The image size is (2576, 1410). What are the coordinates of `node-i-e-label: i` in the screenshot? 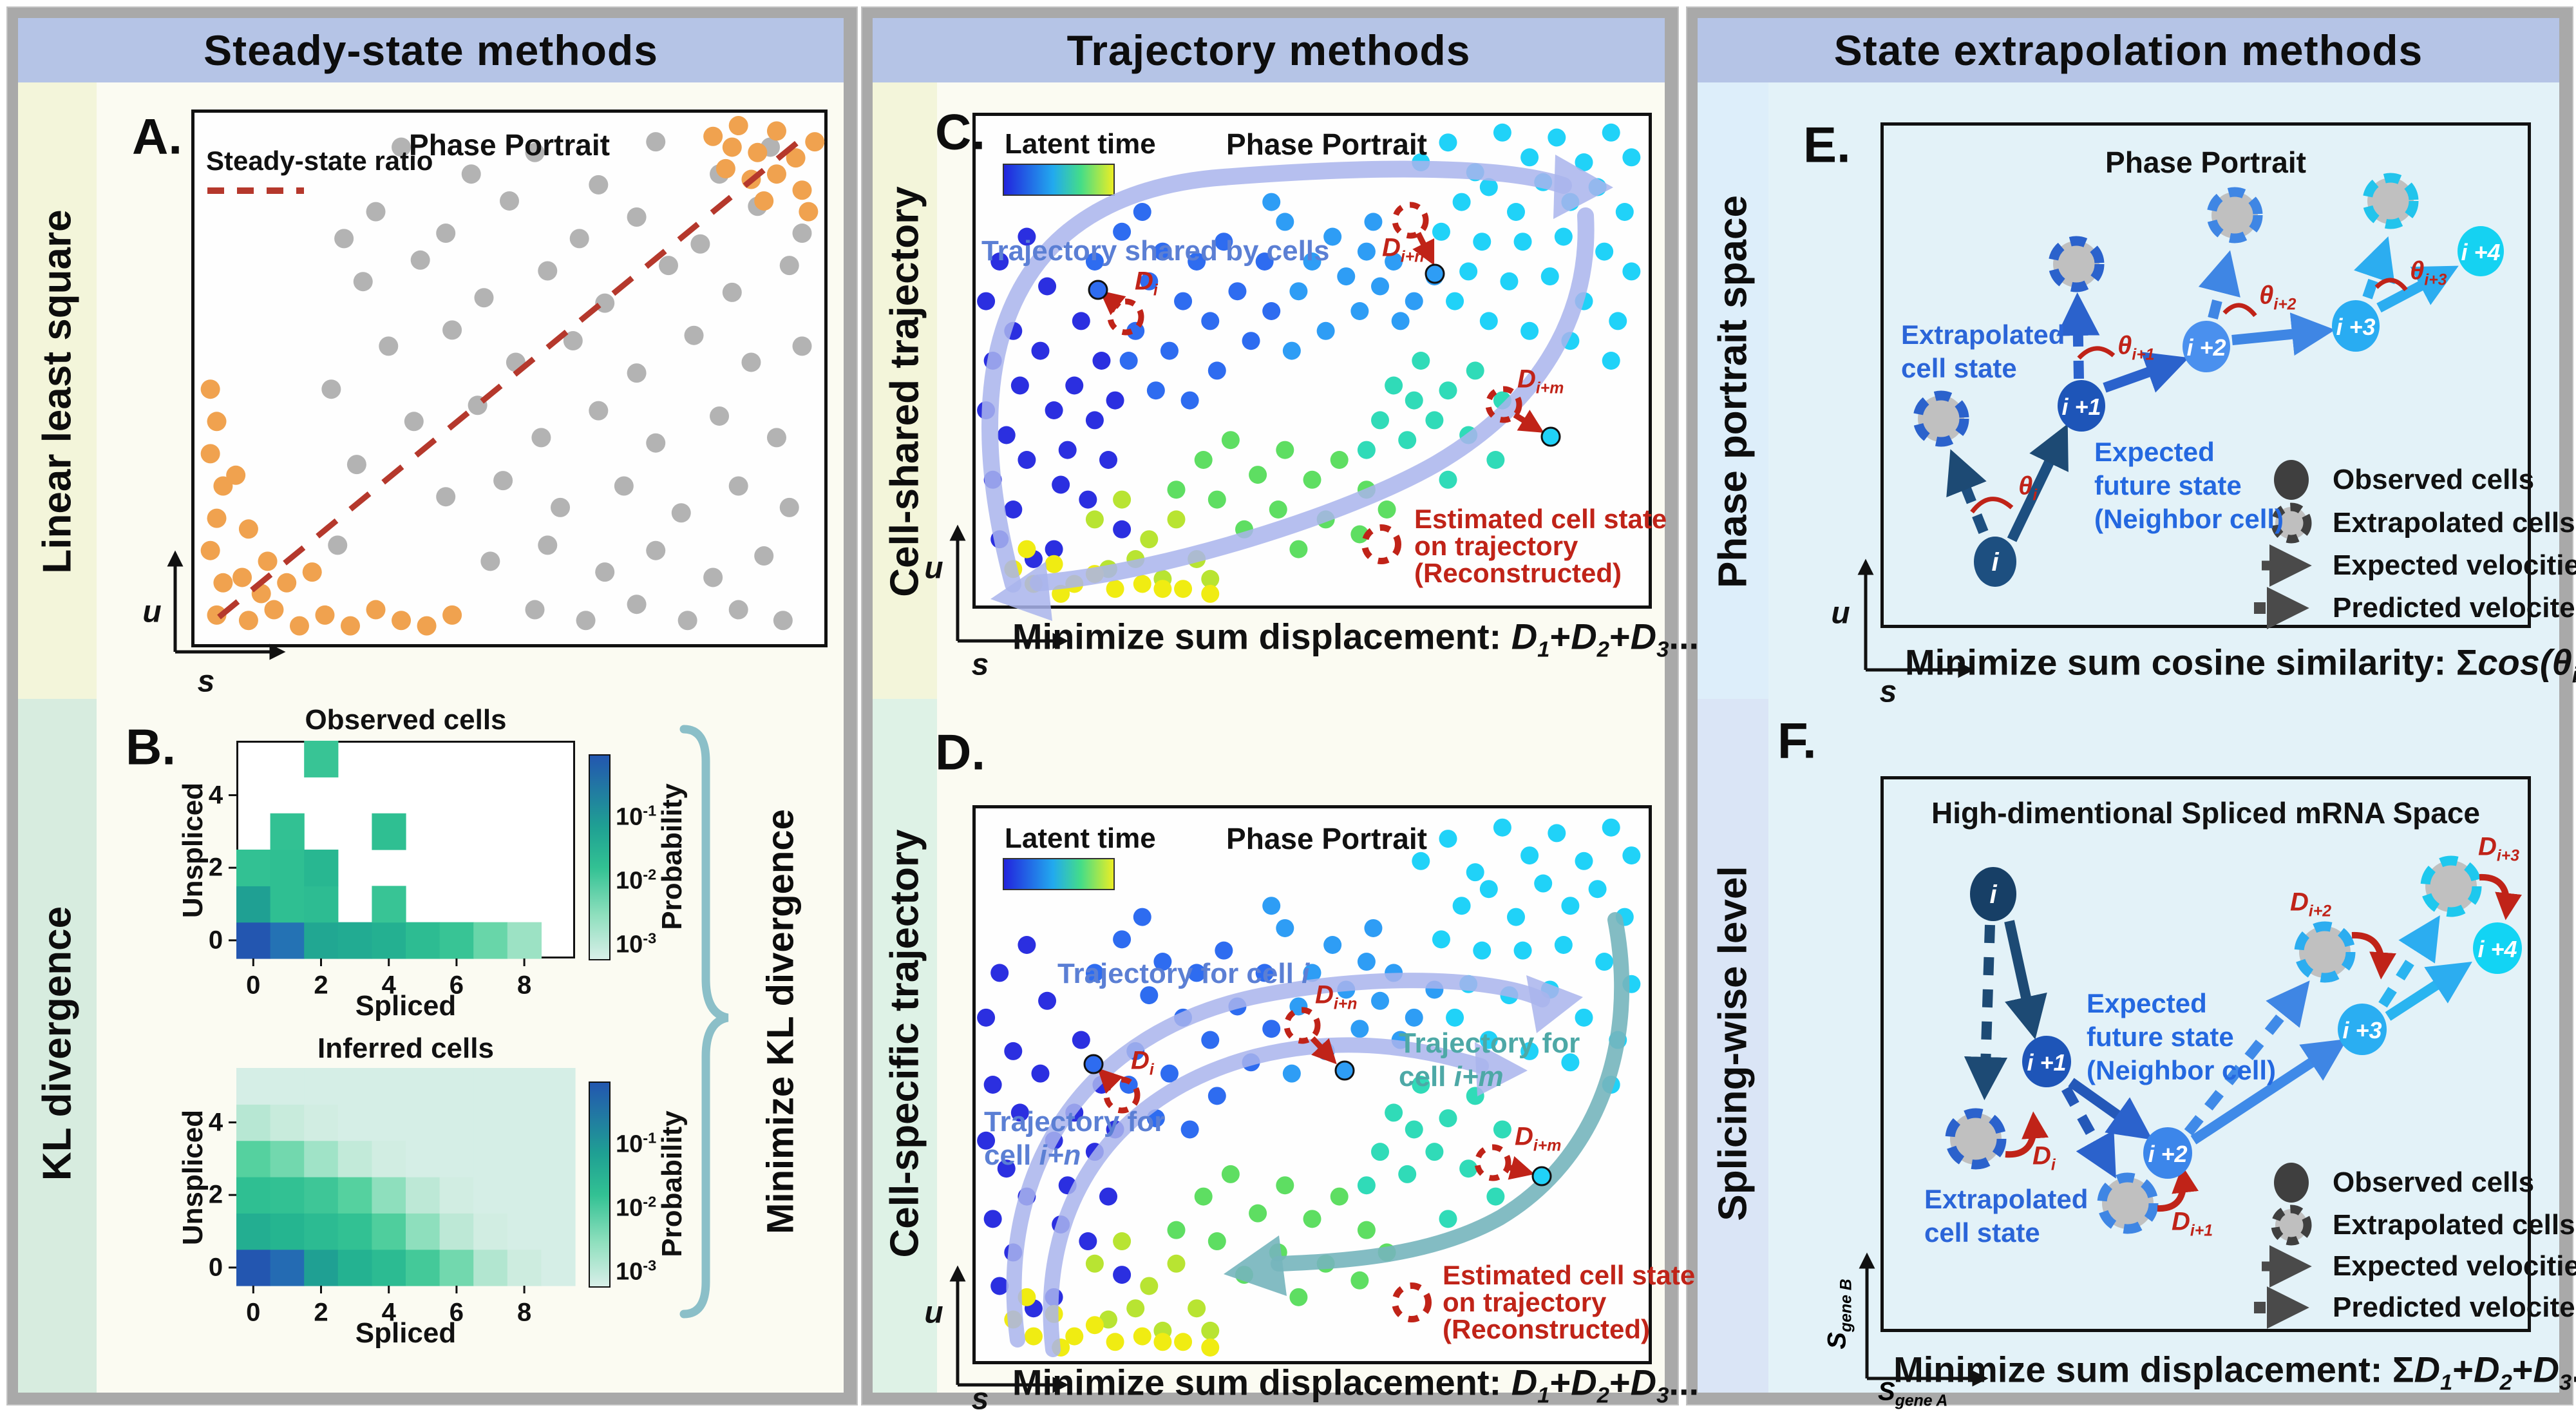 It's located at (1995, 562).